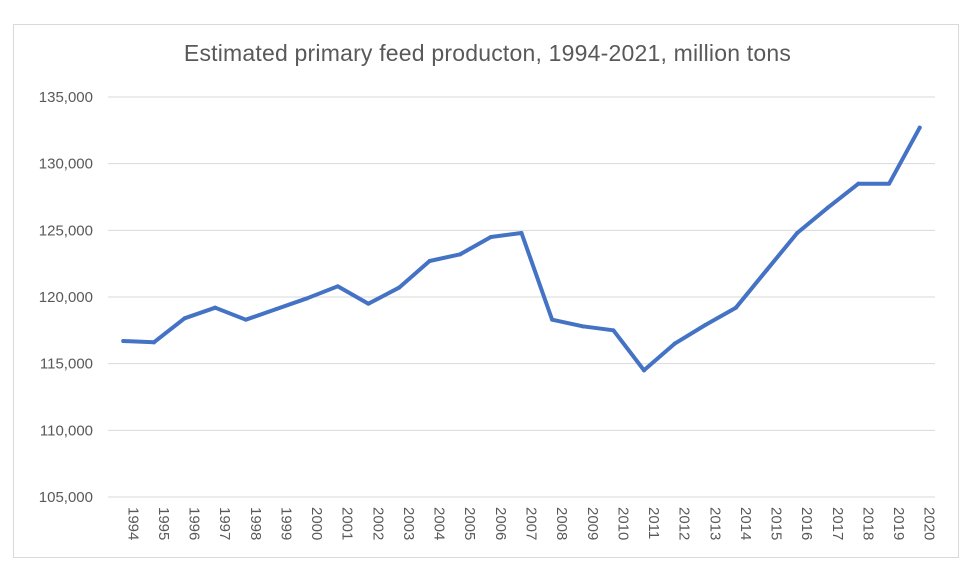 The image size is (975, 580). Describe the element at coordinates (163, 523) in the screenshot. I see `x-tick-label: 1995` at that location.